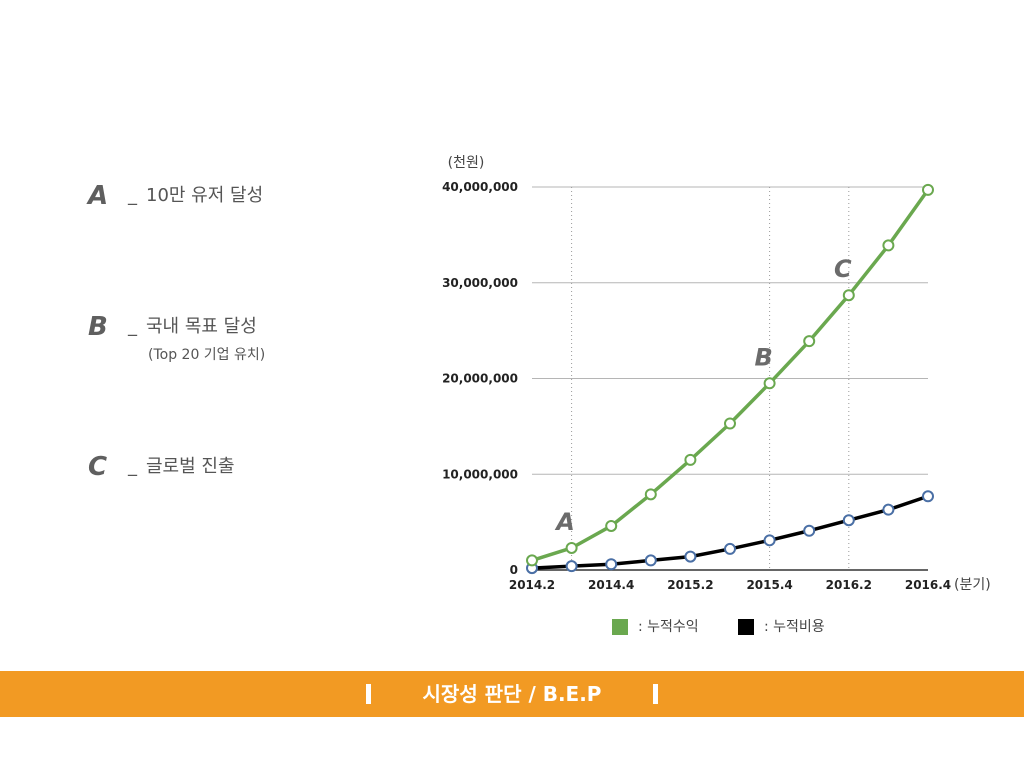  I want to click on banner-title: 시장성 판단 / B.E.P, so click(512, 694).